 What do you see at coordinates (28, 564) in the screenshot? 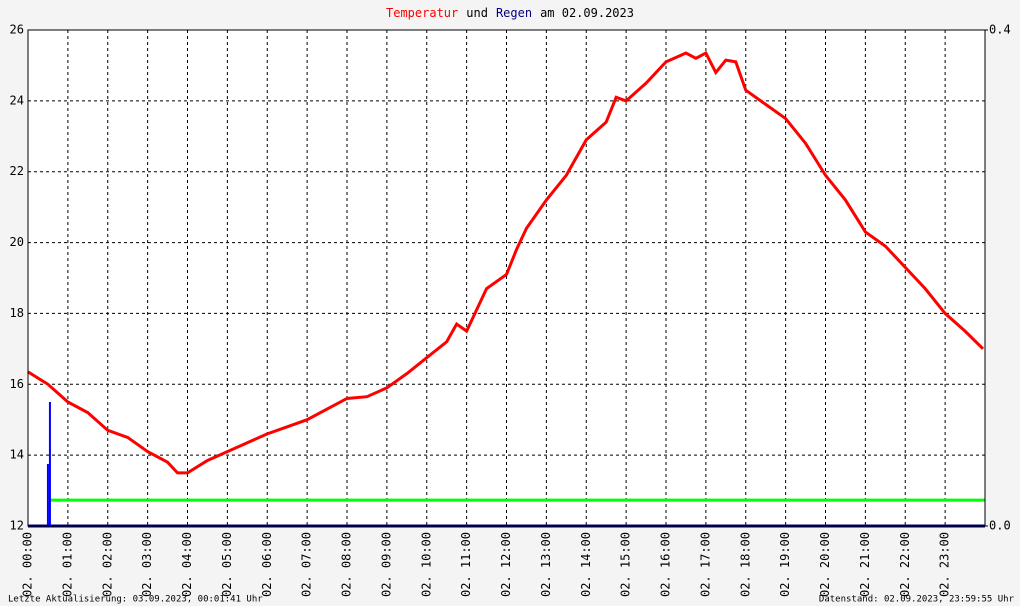
I see `x-tick-label: 02. 00:00` at bounding box center [28, 564].